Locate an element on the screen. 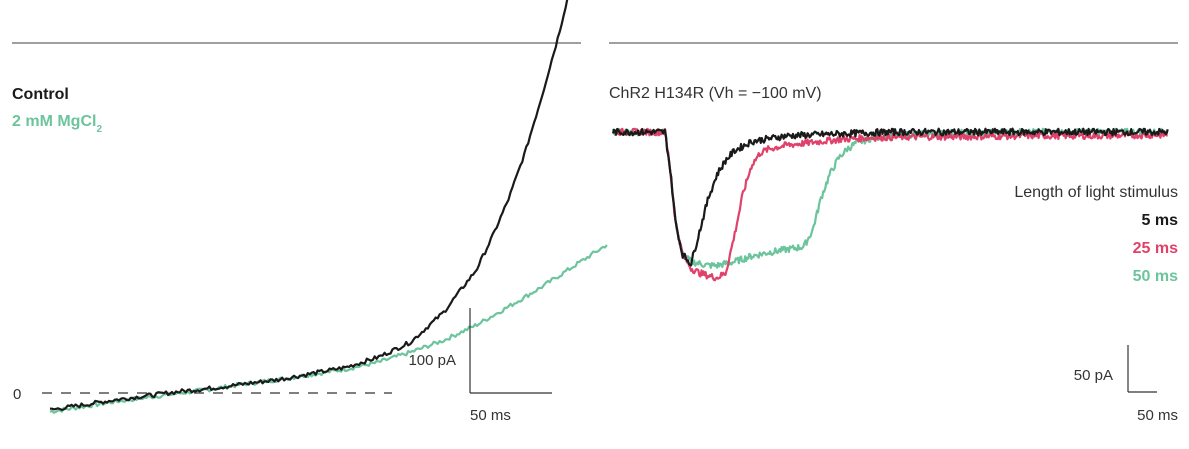 This screenshot has width=1189, height=449. right-scalebar-x-label: 50 ms is located at coordinates (1157, 415).